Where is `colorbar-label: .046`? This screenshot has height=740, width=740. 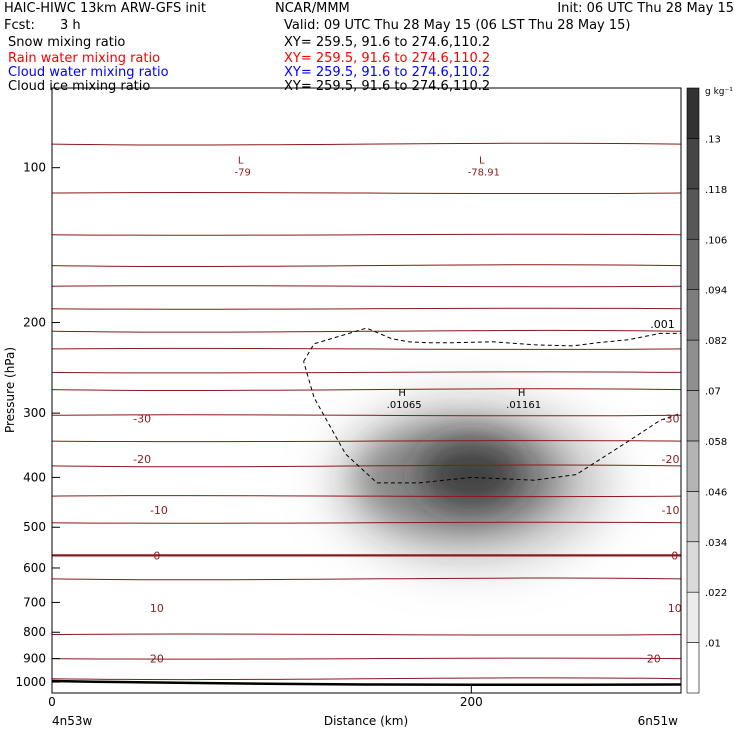 colorbar-label: .046 is located at coordinates (716, 492).